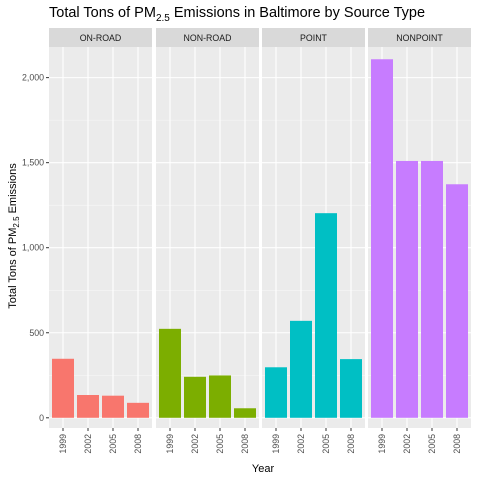 Image resolution: width=480 pixels, height=480 pixels. I want to click on facet-strip-label: NONPOINT, so click(419, 38).